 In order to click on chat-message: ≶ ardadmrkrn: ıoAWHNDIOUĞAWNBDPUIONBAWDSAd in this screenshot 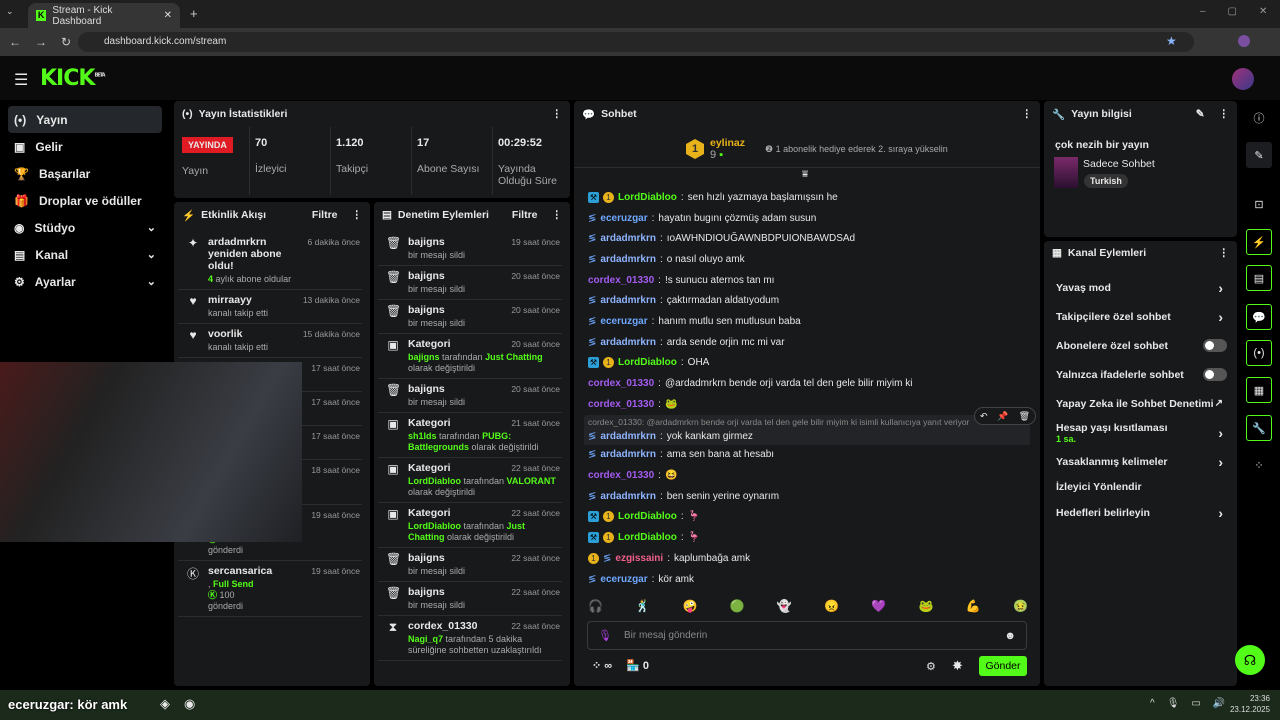, I will do `click(722, 239)`.